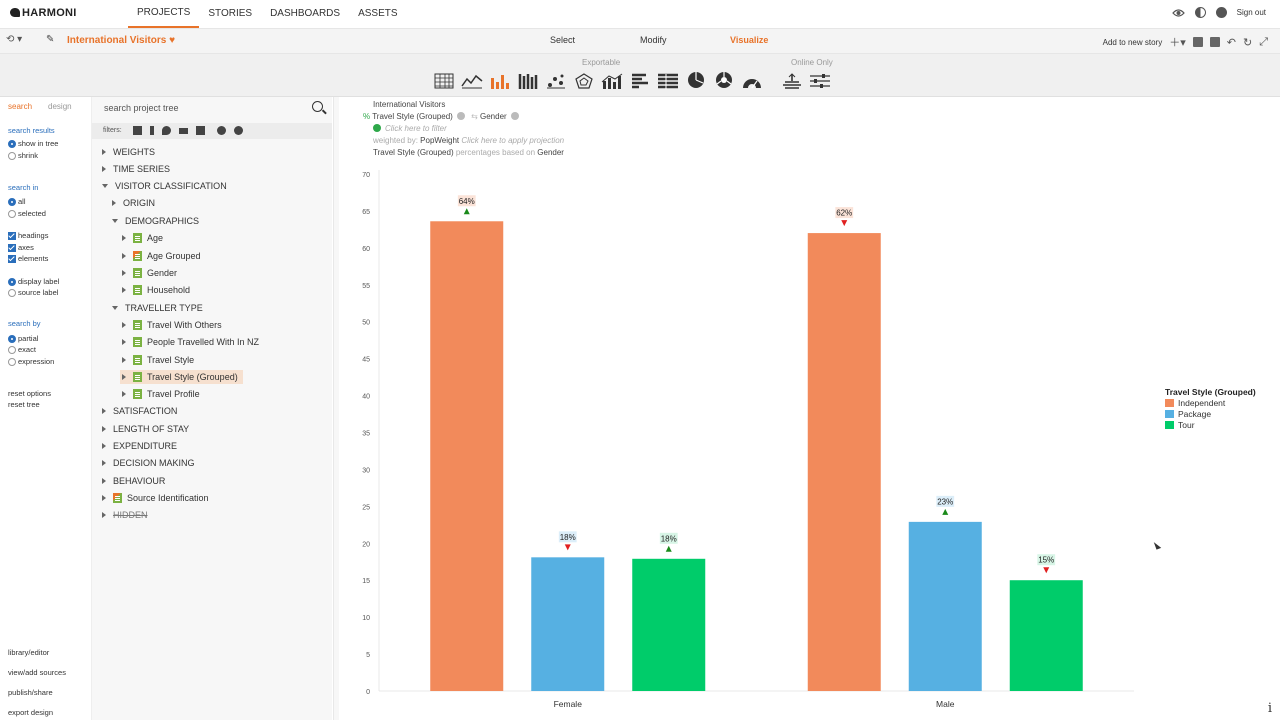  I want to click on option-shrink: shrink, so click(23, 155).